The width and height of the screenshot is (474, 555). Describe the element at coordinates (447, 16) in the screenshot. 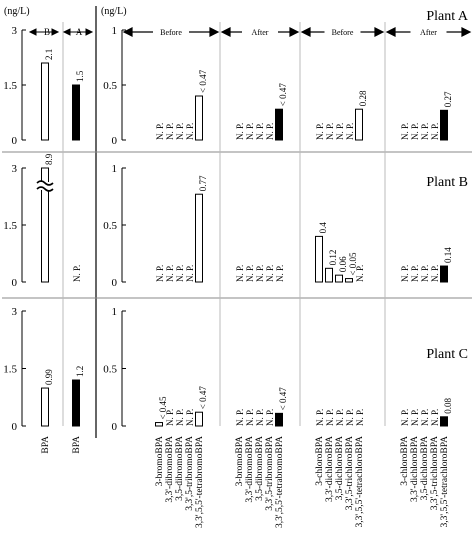

I see `plant-a-title: Plant A` at that location.